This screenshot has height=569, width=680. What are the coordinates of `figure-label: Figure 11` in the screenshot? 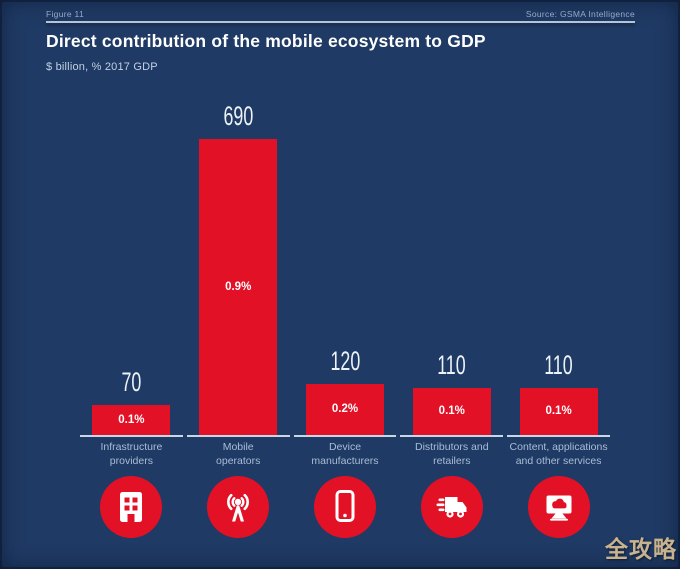 It's located at (65, 14).